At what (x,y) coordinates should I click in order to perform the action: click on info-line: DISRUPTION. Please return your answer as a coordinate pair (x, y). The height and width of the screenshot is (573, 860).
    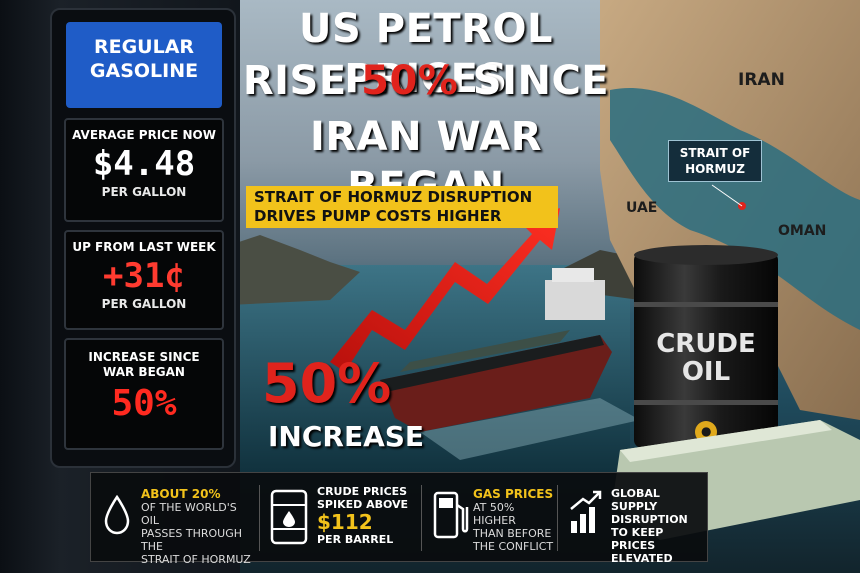
    Looking at the image, I should click on (649, 519).